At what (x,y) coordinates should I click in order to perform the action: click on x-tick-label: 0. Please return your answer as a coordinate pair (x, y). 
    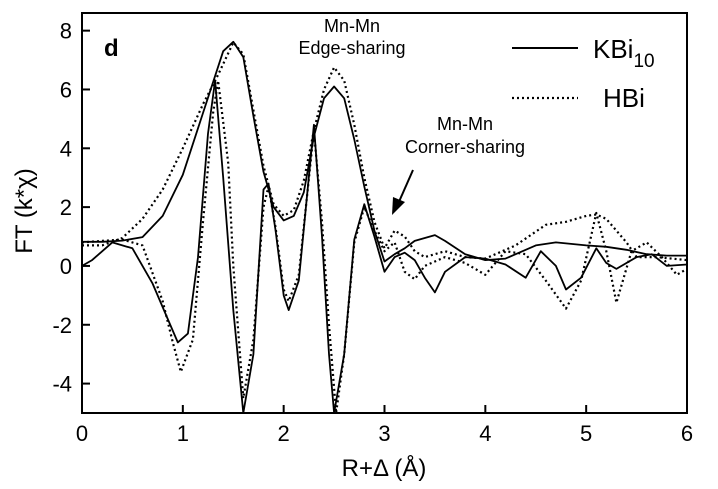
    Looking at the image, I should click on (82, 433).